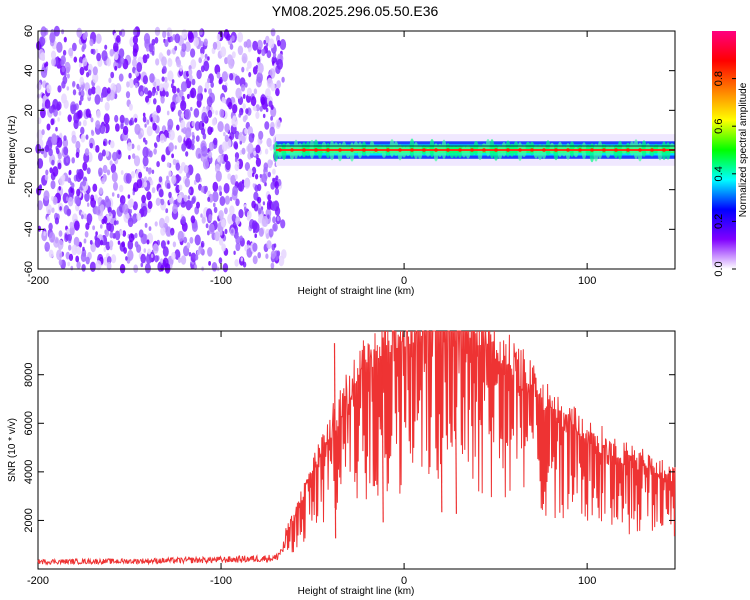  Describe the element at coordinates (29, 31) in the screenshot. I see `y-tick-label: 60` at that location.